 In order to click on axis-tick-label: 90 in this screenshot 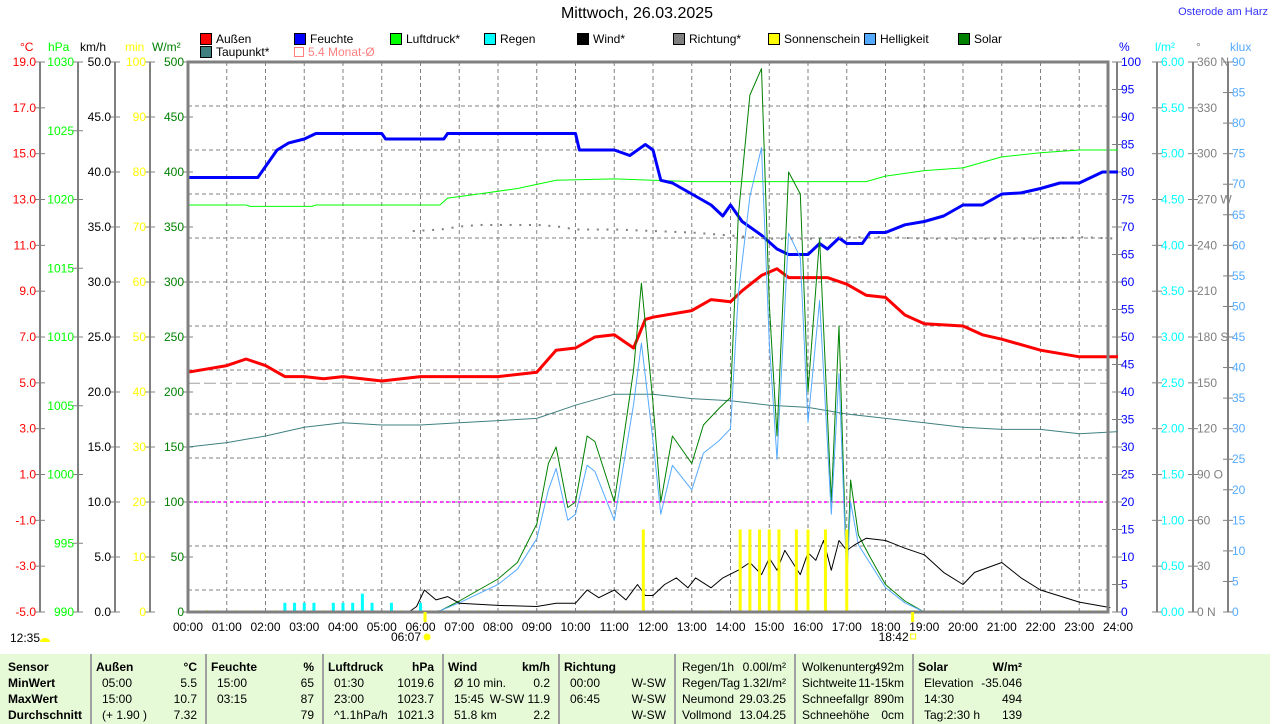, I will do `click(1239, 62)`.